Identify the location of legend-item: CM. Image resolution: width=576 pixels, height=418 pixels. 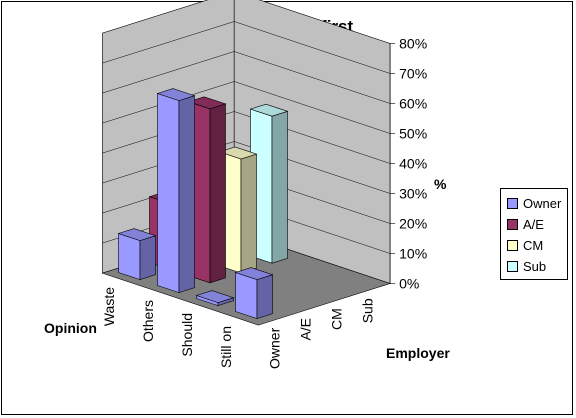
(525, 245).